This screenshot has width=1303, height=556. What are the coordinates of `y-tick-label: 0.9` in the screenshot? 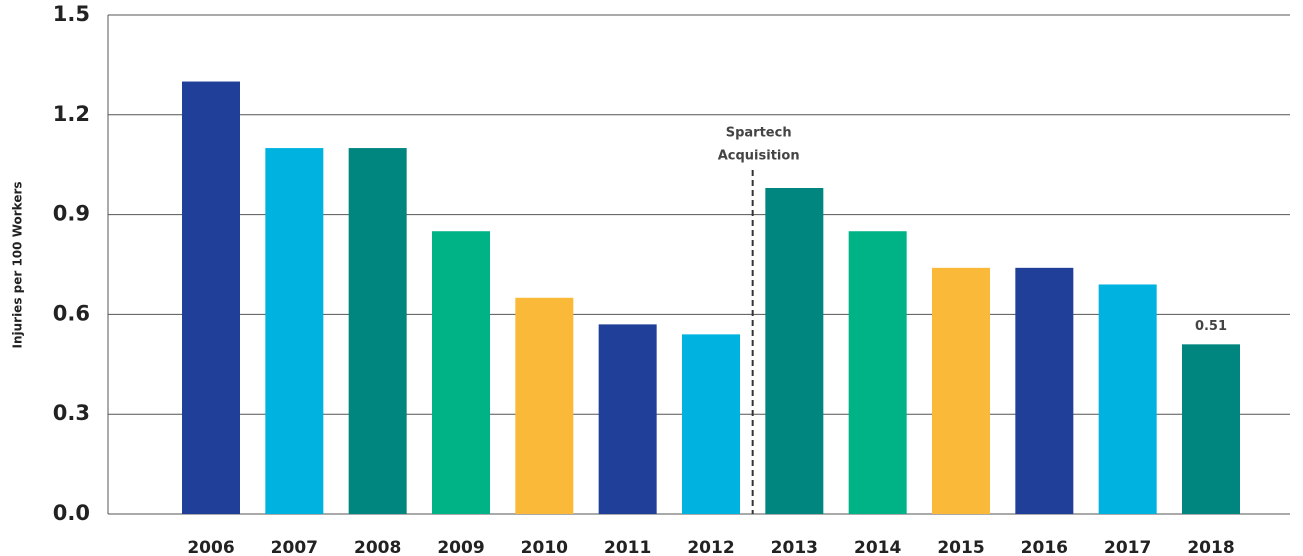 It's located at (71, 214).